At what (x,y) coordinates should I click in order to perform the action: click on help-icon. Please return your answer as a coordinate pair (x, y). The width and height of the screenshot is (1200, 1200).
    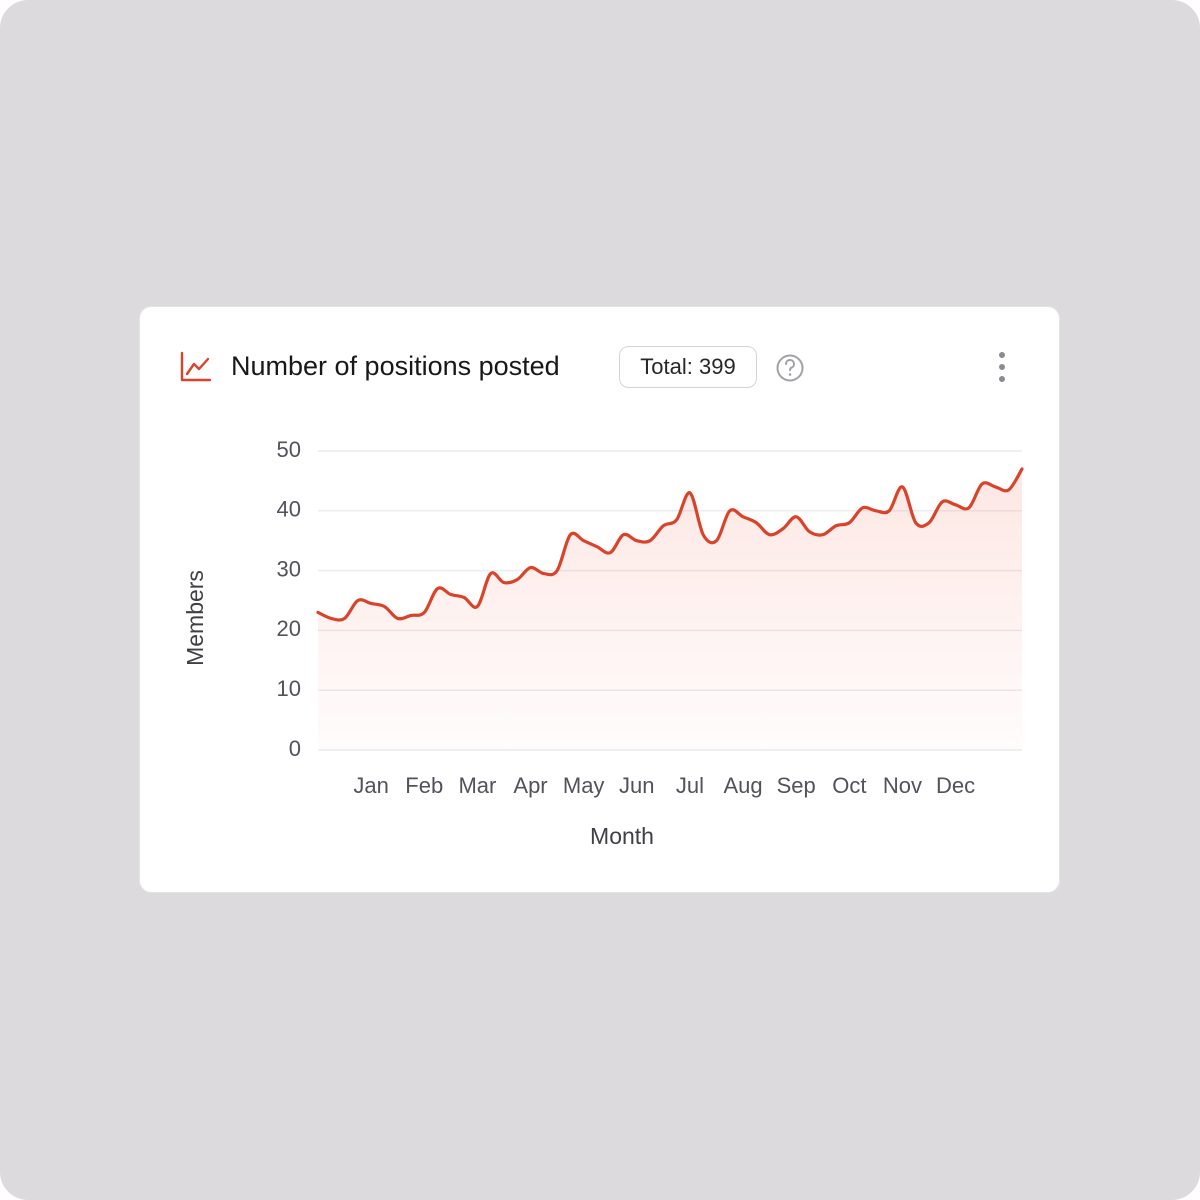
    Looking at the image, I should click on (790, 368).